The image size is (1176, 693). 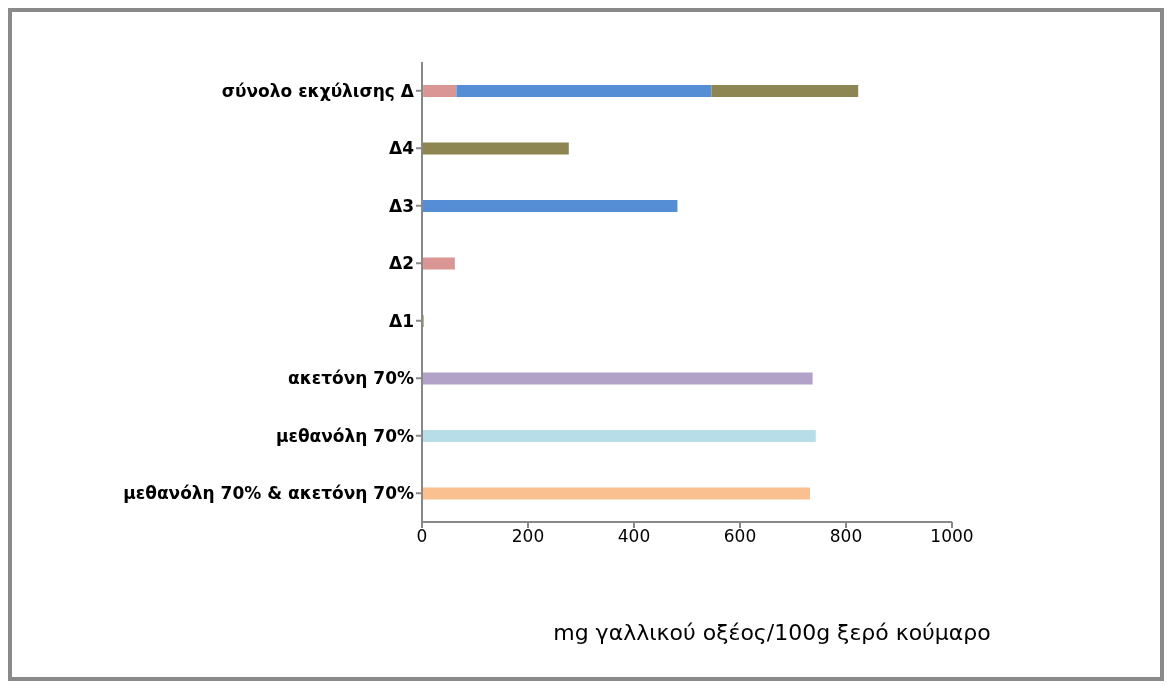 I want to click on x-tick-label: 800, so click(x=846, y=536).